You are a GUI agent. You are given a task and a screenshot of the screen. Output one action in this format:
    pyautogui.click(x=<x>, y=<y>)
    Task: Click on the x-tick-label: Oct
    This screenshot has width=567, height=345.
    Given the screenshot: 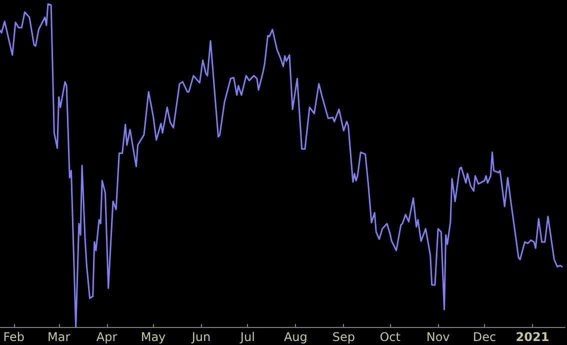 What is the action you would take?
    pyautogui.click(x=390, y=337)
    